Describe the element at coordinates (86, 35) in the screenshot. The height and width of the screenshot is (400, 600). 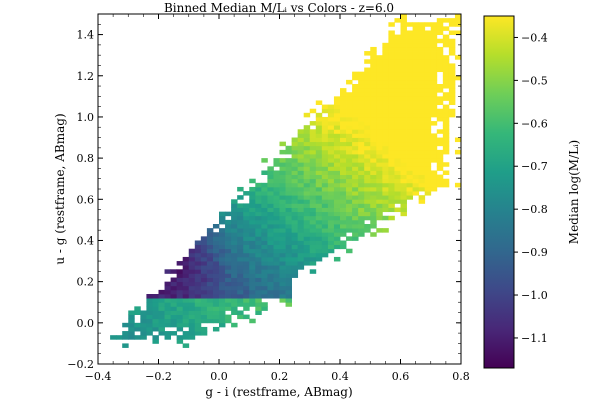
I see `y-tick-label: 1.4` at that location.